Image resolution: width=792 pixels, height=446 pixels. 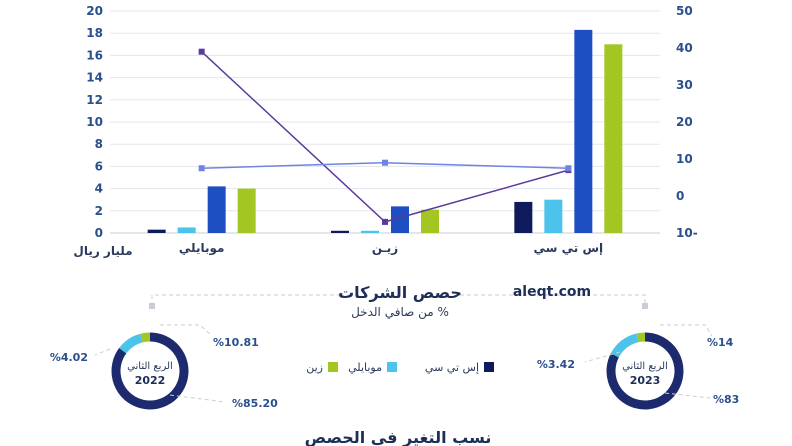 I want to click on y-tick-label: 10, so click(x=94, y=122).